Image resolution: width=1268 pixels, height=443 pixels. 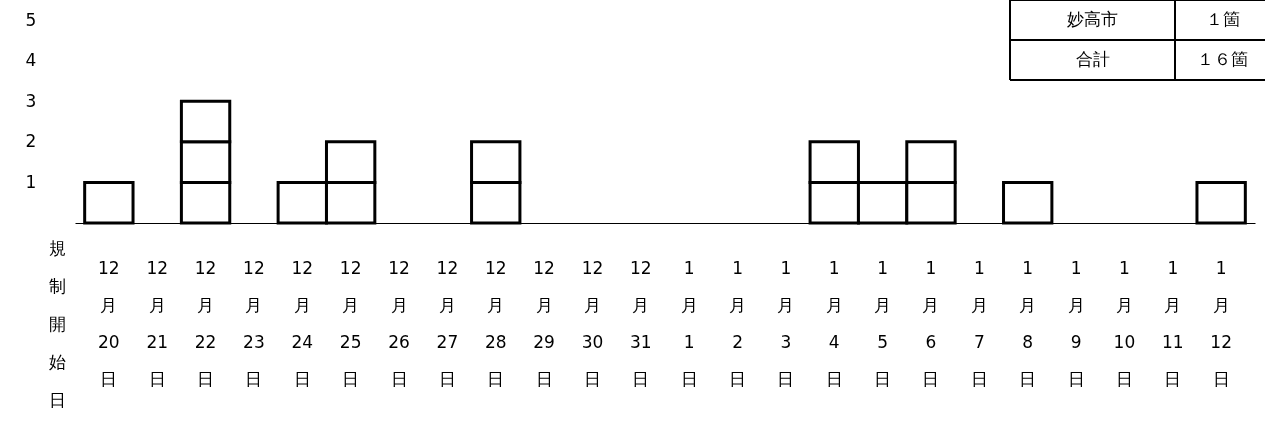 I want to click on x-tick-label: 1 月 9 日, so click(x=1076, y=323).